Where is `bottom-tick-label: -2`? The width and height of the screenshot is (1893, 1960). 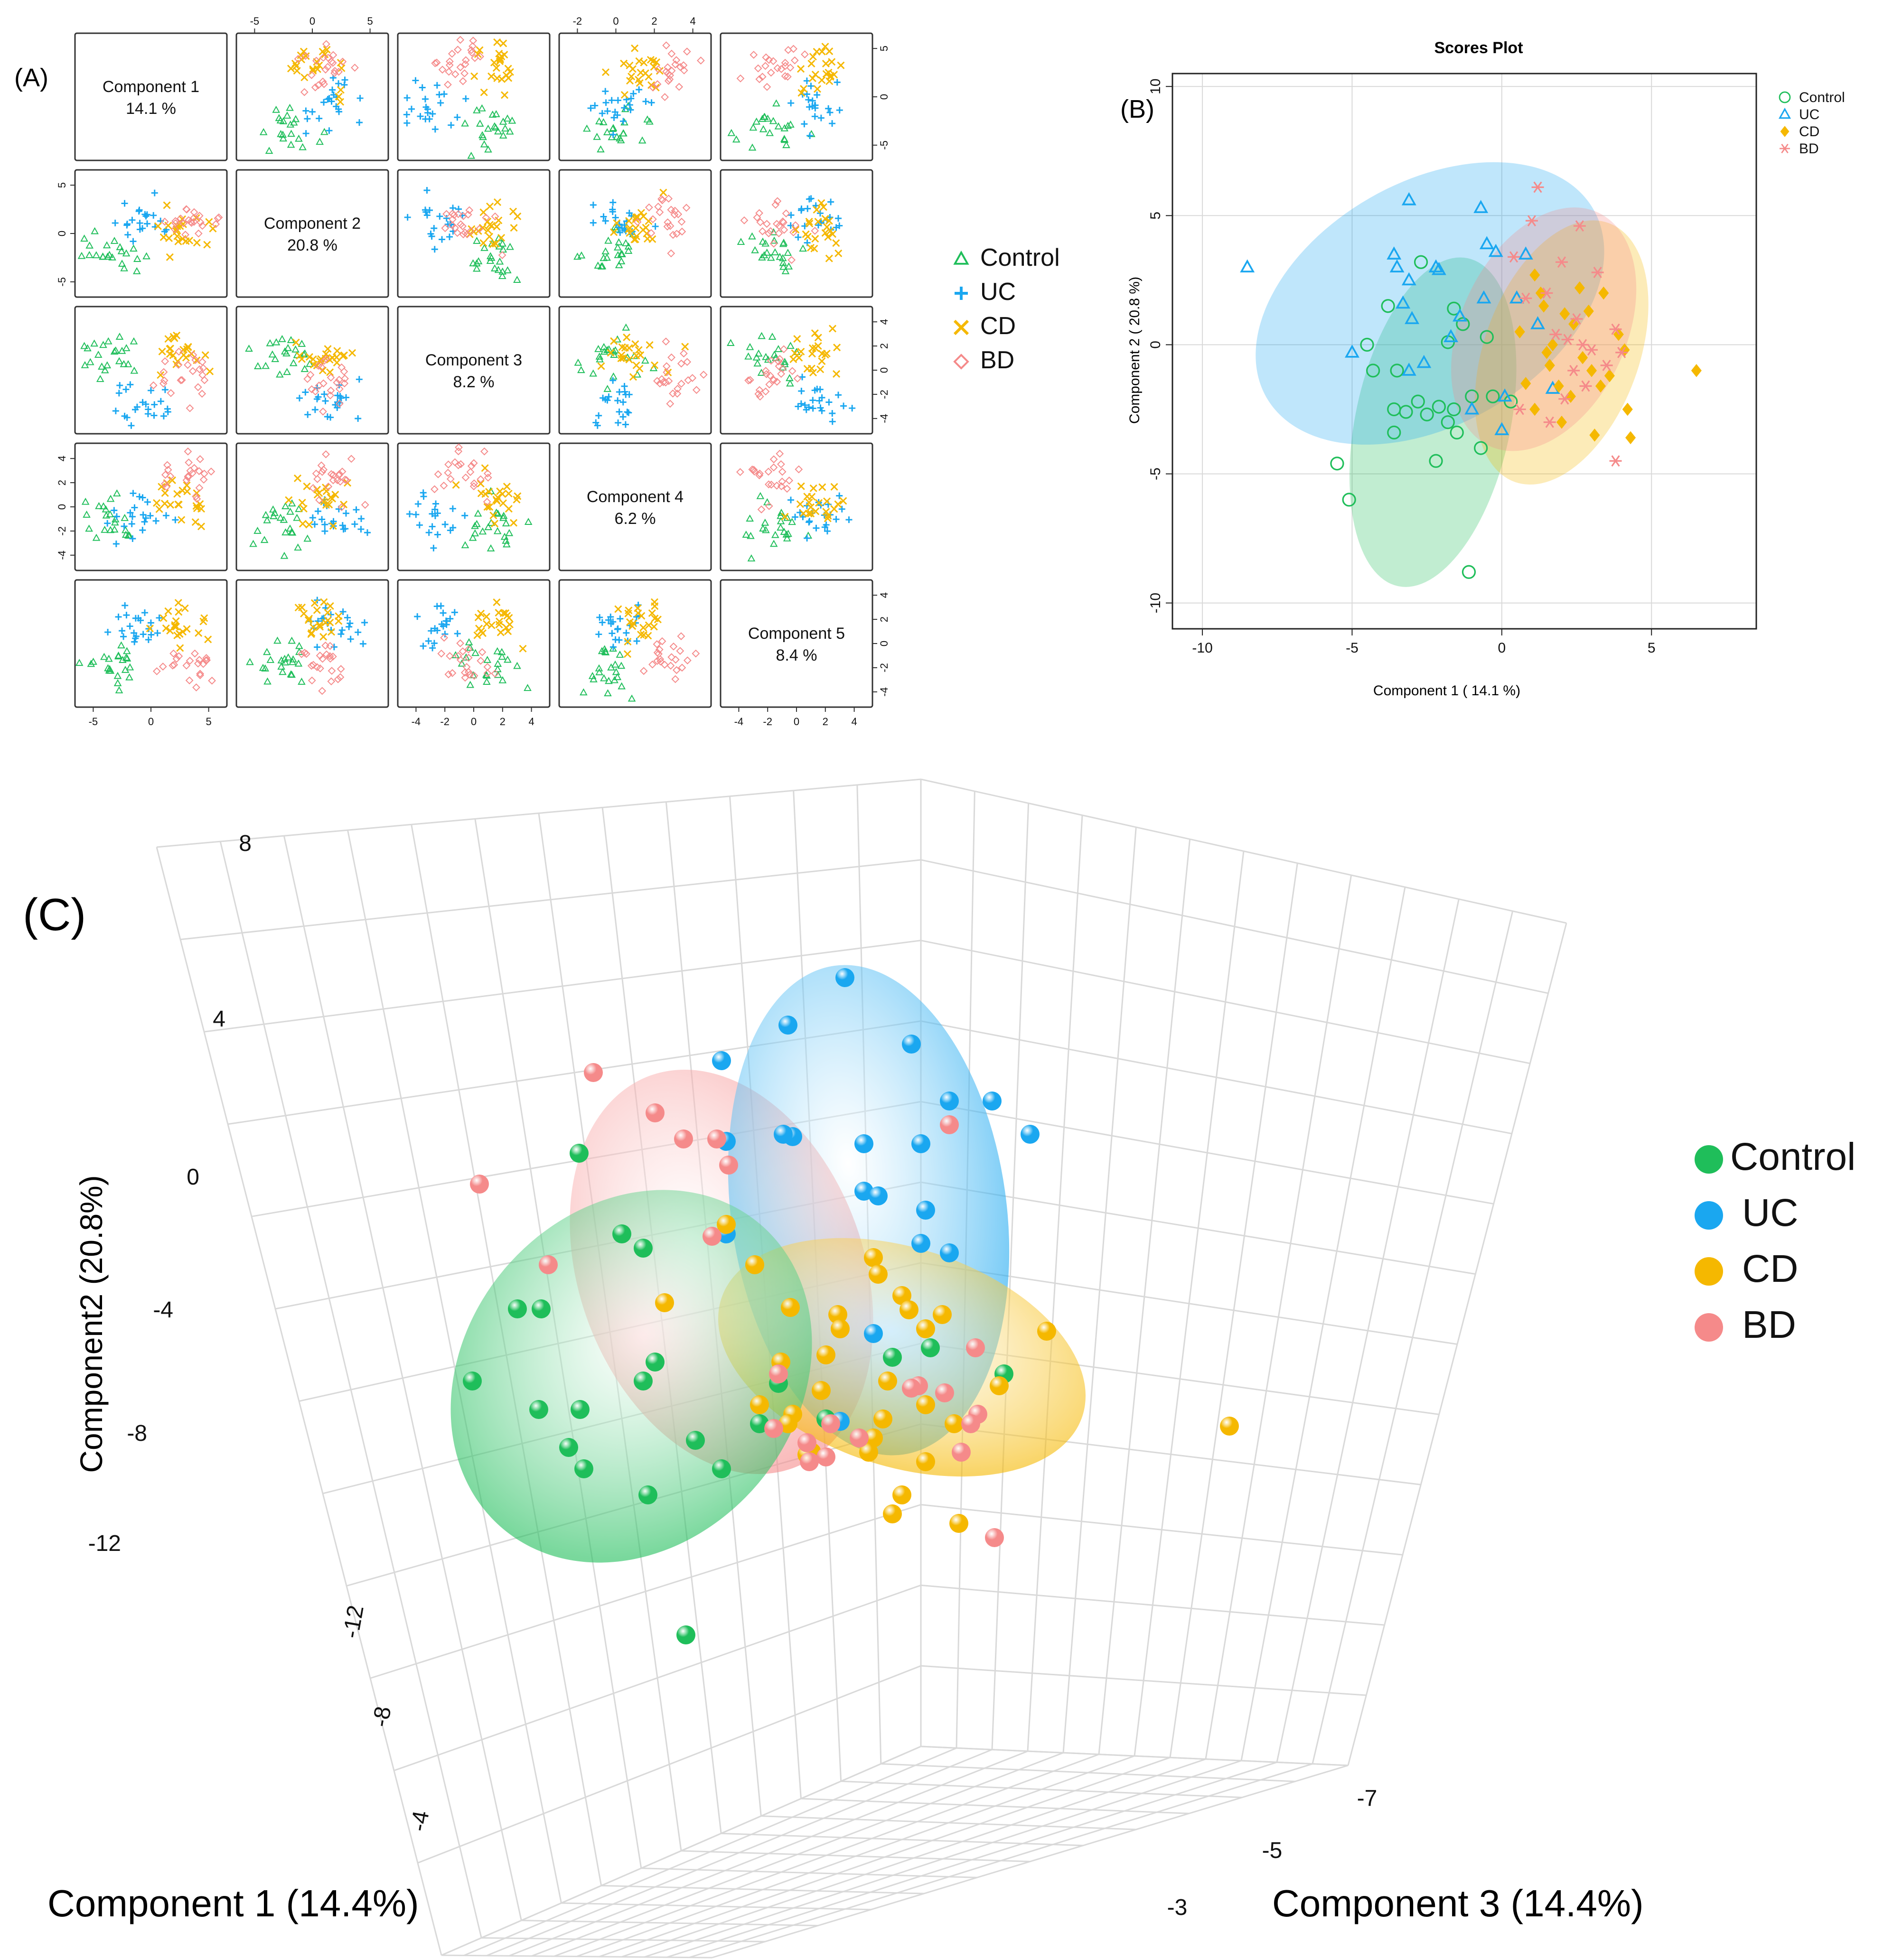 bottom-tick-label: -2 is located at coordinates (767, 722).